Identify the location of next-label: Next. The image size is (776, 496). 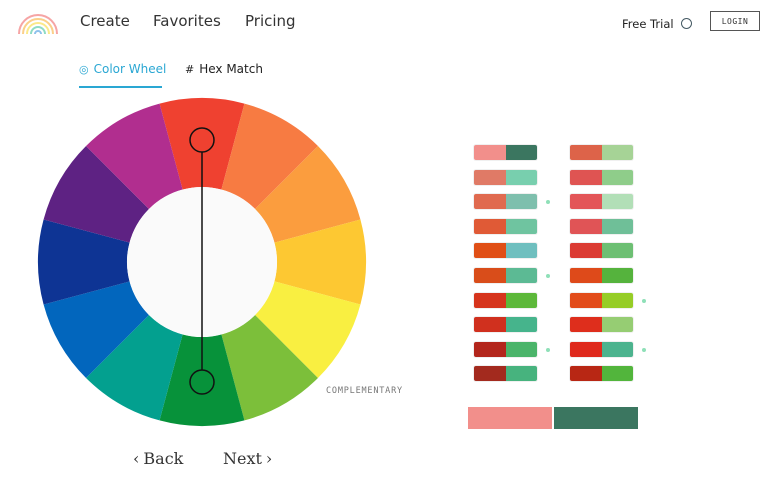
(242, 458).